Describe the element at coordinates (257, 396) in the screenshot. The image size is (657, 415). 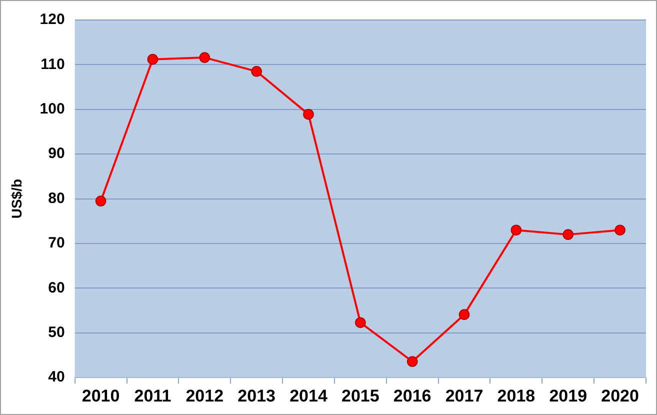
I see `x-tick-label: 2013` at that location.